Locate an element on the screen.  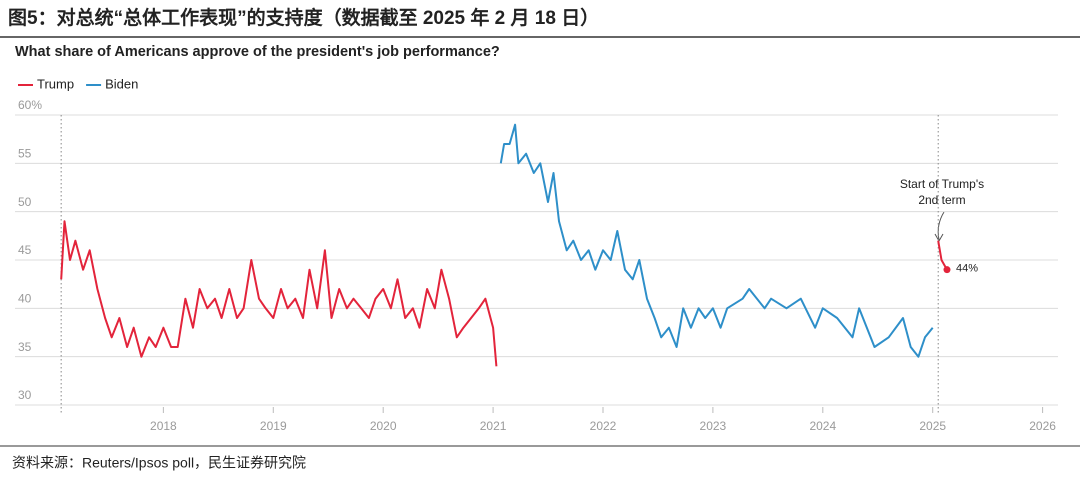
figure-title: 图5：对总统“总体工作表现”的支持度（数据截至 2025 年 2 月 18 日） is located at coordinates (303, 17).